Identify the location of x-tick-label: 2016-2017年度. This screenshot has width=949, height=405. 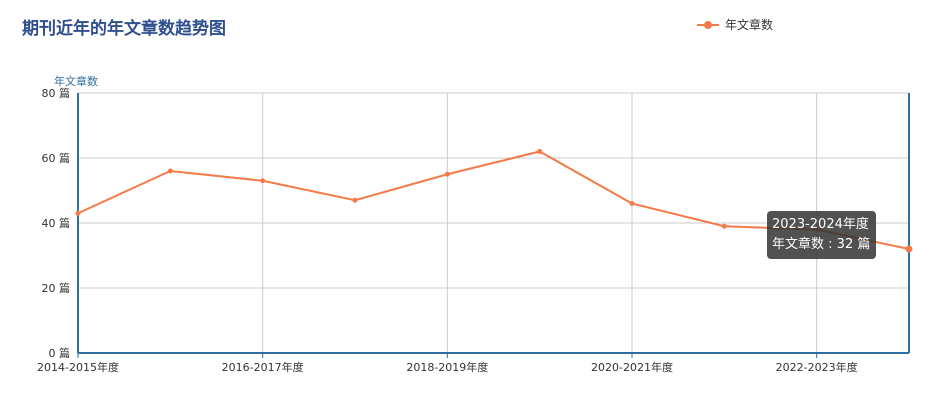
(263, 367).